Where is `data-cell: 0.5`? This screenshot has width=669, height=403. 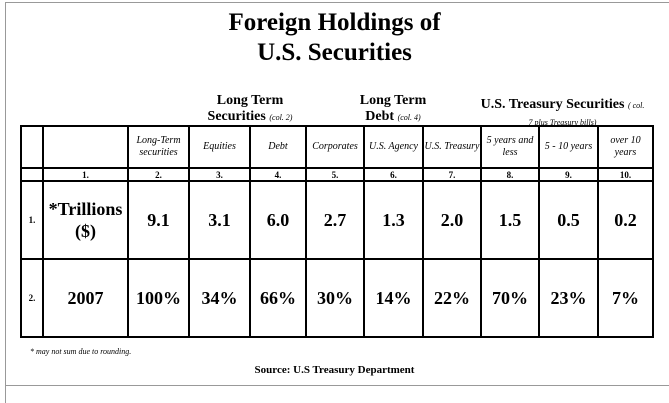
data-cell: 0.5 is located at coordinates (568, 220).